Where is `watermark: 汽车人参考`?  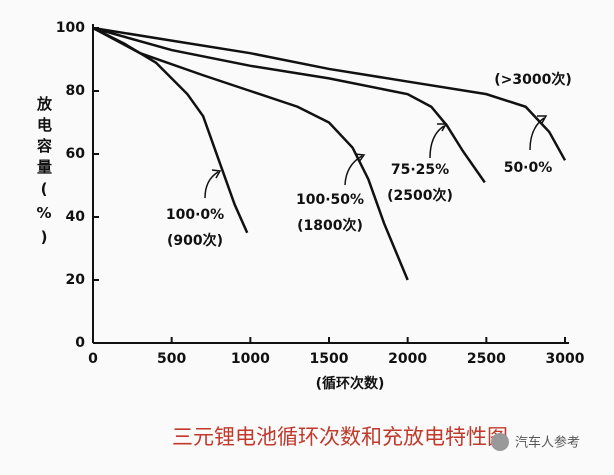 watermark: 汽车人参考 is located at coordinates (547, 443).